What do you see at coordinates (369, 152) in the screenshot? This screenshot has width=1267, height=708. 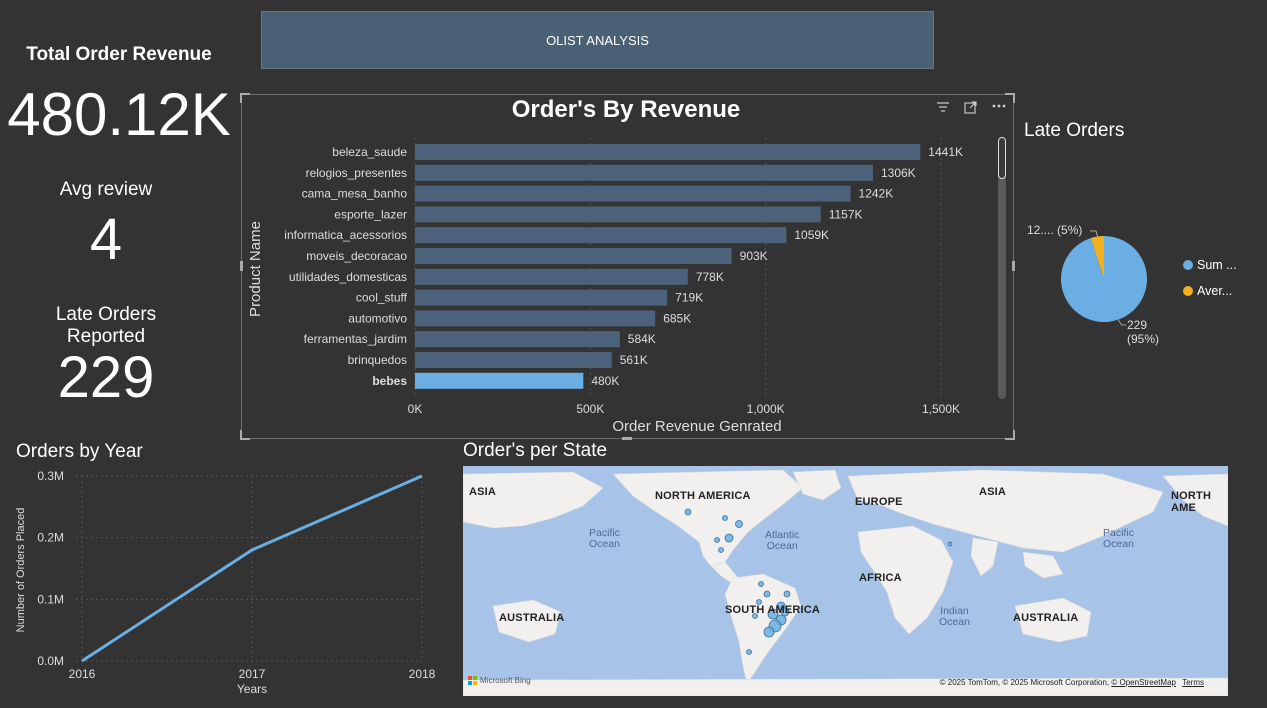 I see `bar-category-label: beleza_saude` at bounding box center [369, 152].